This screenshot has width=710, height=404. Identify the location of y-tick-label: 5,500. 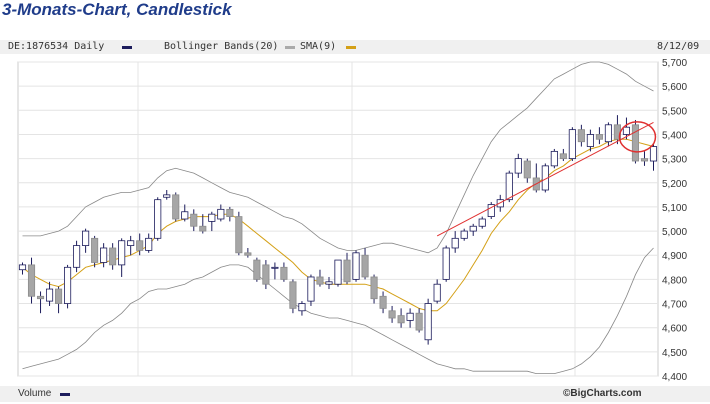
(674, 111).